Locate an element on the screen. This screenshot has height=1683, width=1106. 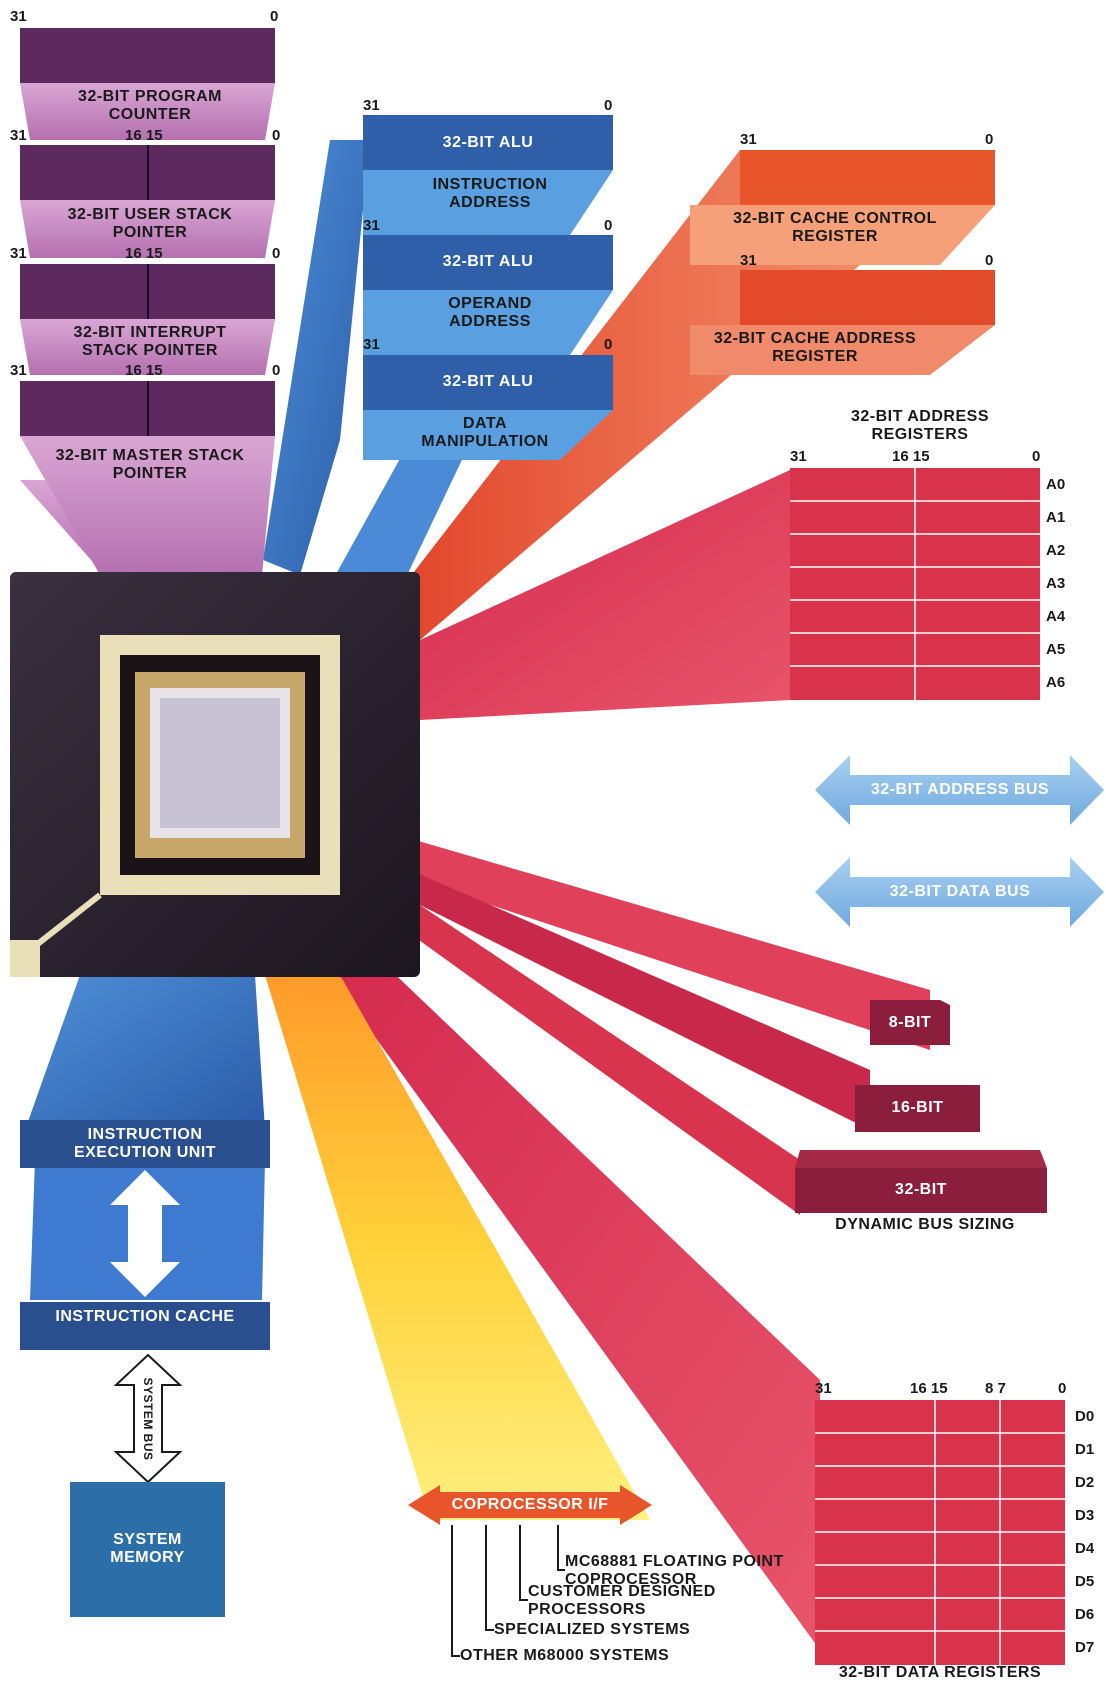
coprocessor-arrow is located at coordinates (530, 1505).